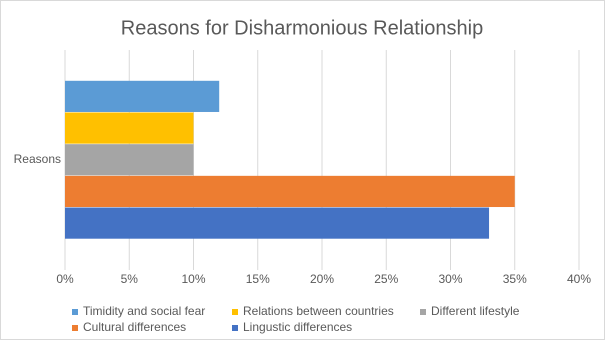 The height and width of the screenshot is (340, 605). I want to click on legend-label: Timidity and social fear, so click(144, 311).